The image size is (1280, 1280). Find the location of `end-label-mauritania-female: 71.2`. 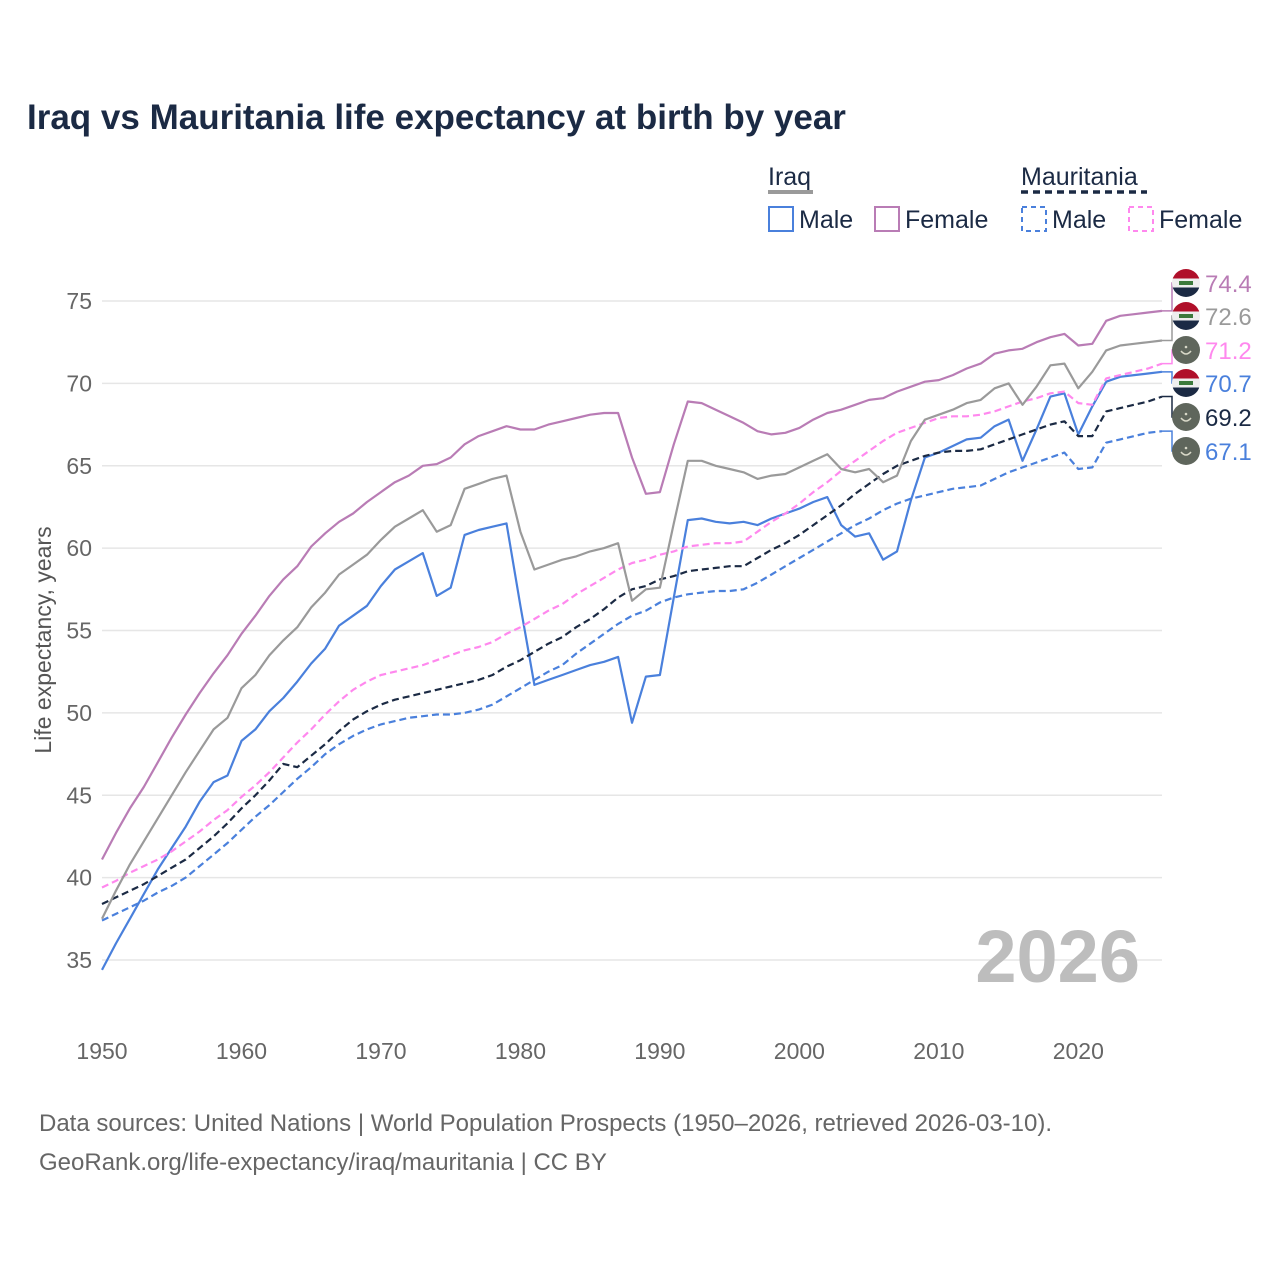

end-label-mauritania-female: 71.2 is located at coordinates (1228, 351).